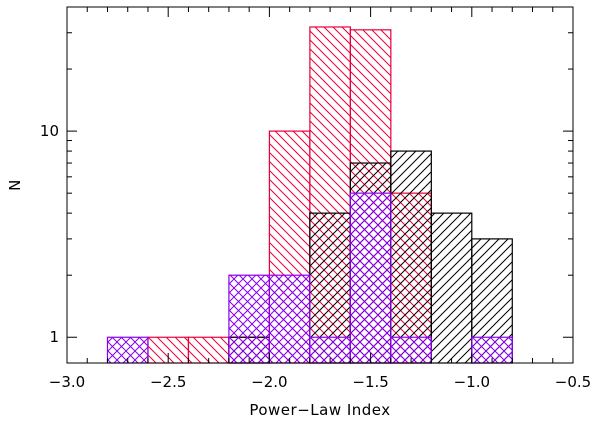  Describe the element at coordinates (319, 410) in the screenshot. I see `x-axis-title: Power−Law Index` at that location.